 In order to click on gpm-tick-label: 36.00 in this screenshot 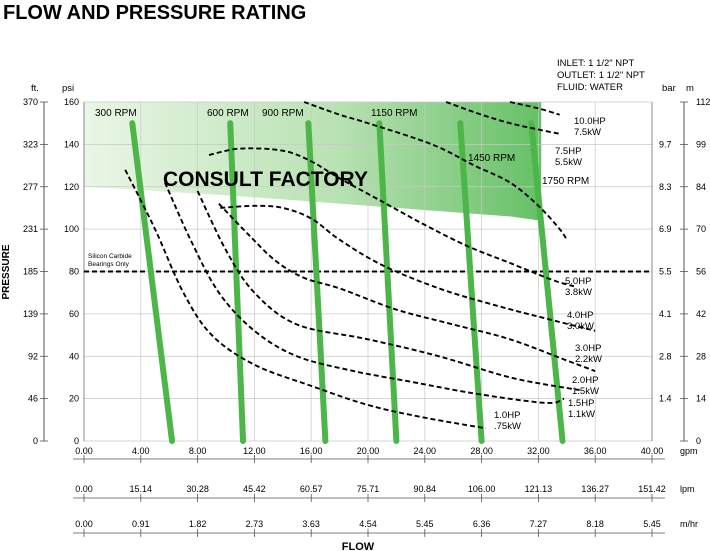, I will do `click(595, 451)`.